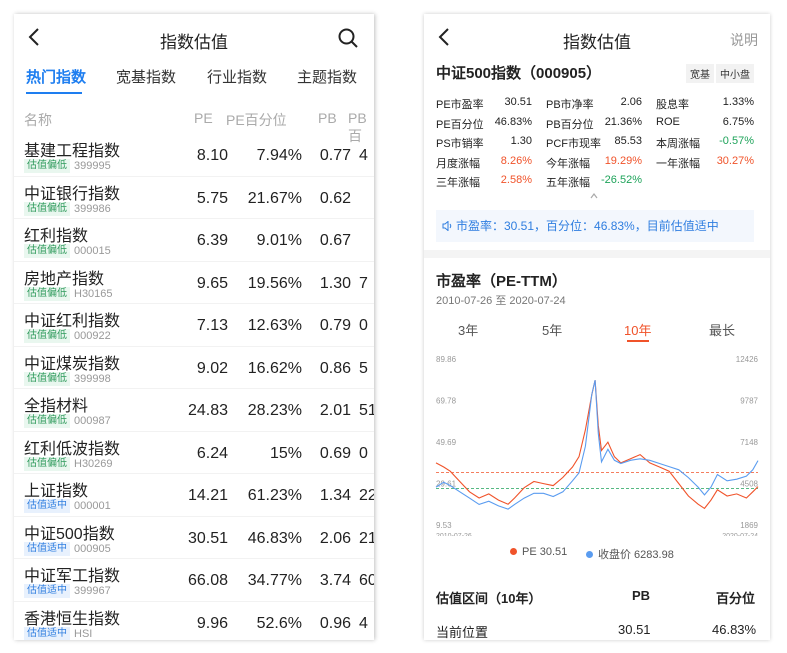 This screenshot has height=653, width=787. I want to click on table-header: 名称 PE PE百分位 PB PB百, so click(194, 122).